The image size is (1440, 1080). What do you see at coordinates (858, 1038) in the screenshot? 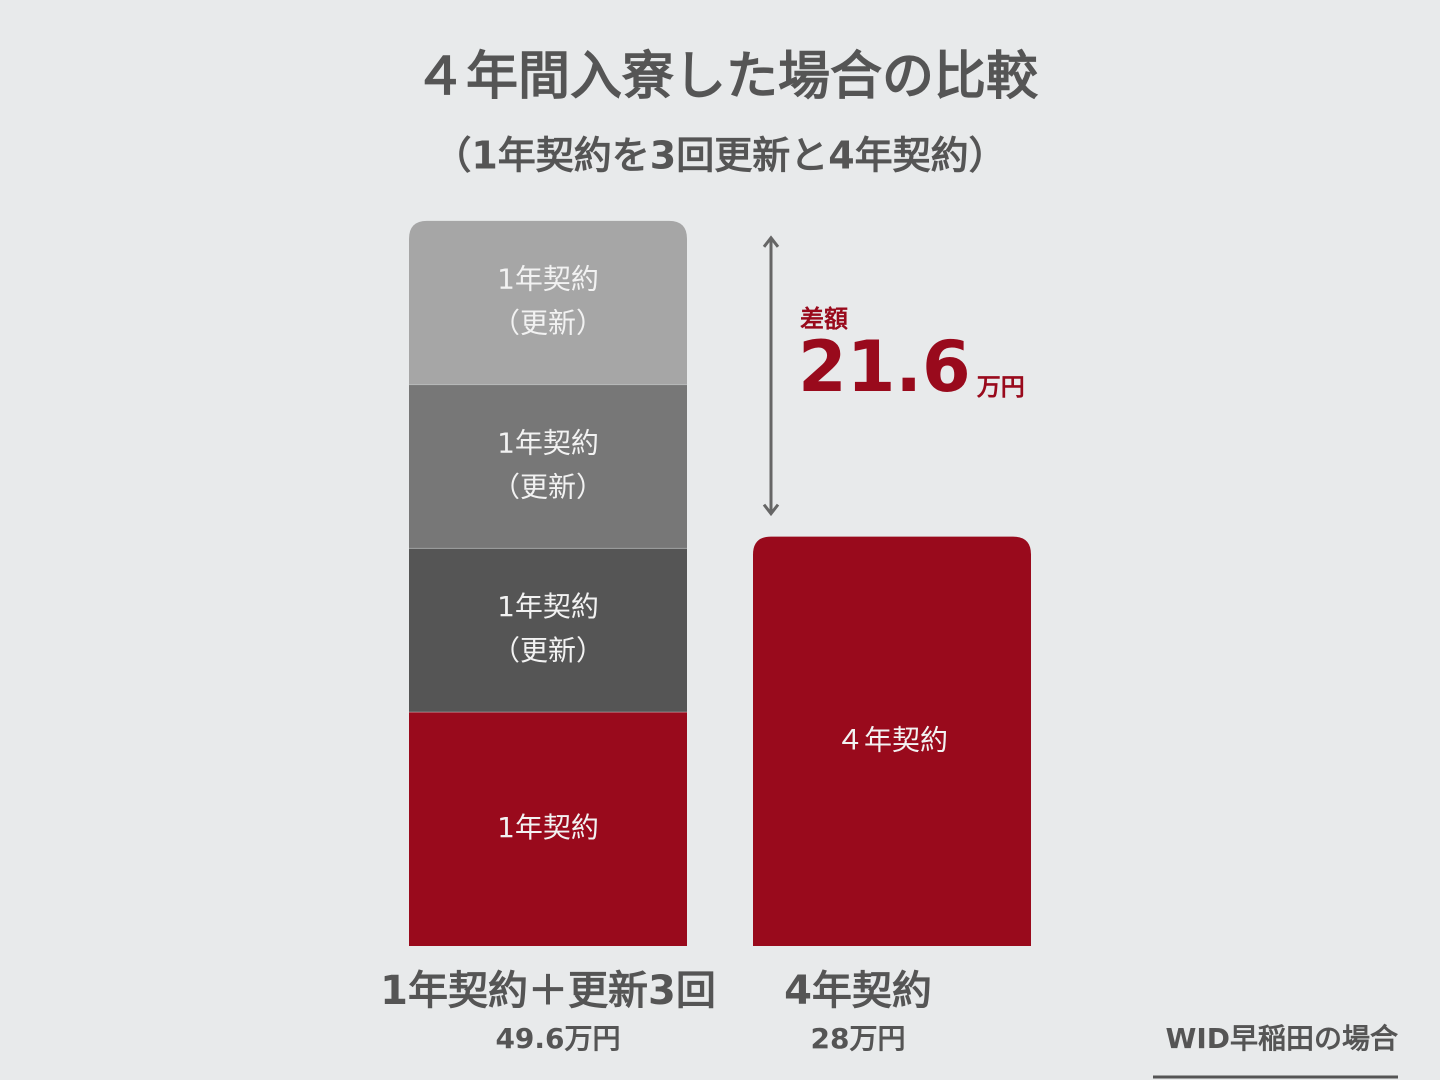
I see `total-label: 28万円` at bounding box center [858, 1038].